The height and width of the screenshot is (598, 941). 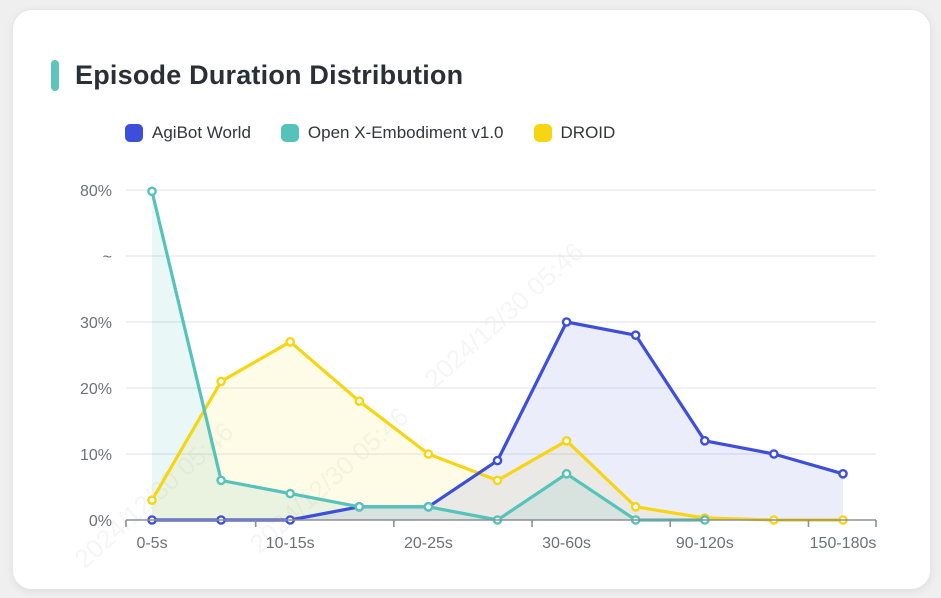 I want to click on chart-legend: AgiBot World Open X-Embodiment v1.0 DROID, so click(x=370, y=133).